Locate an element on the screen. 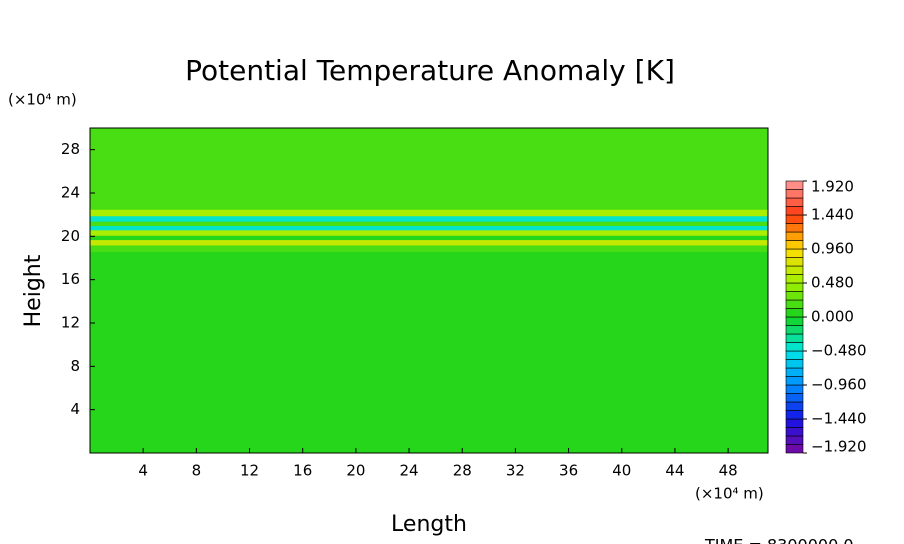  x-axis-label: Length is located at coordinates (429, 524).